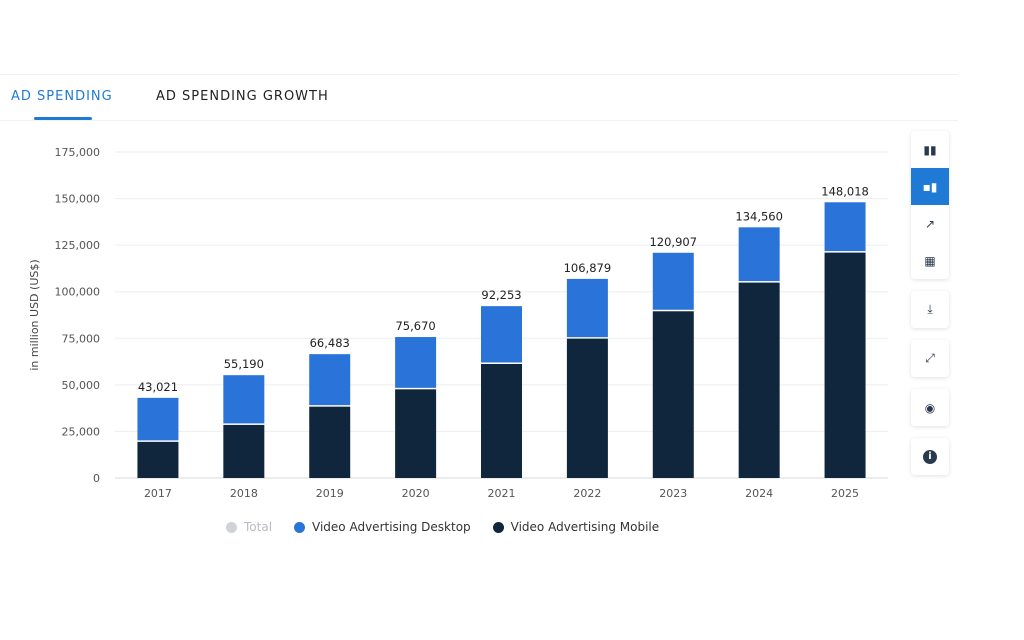 The height and width of the screenshot is (640, 1024). I want to click on x-tick-label: 2017, so click(158, 493).